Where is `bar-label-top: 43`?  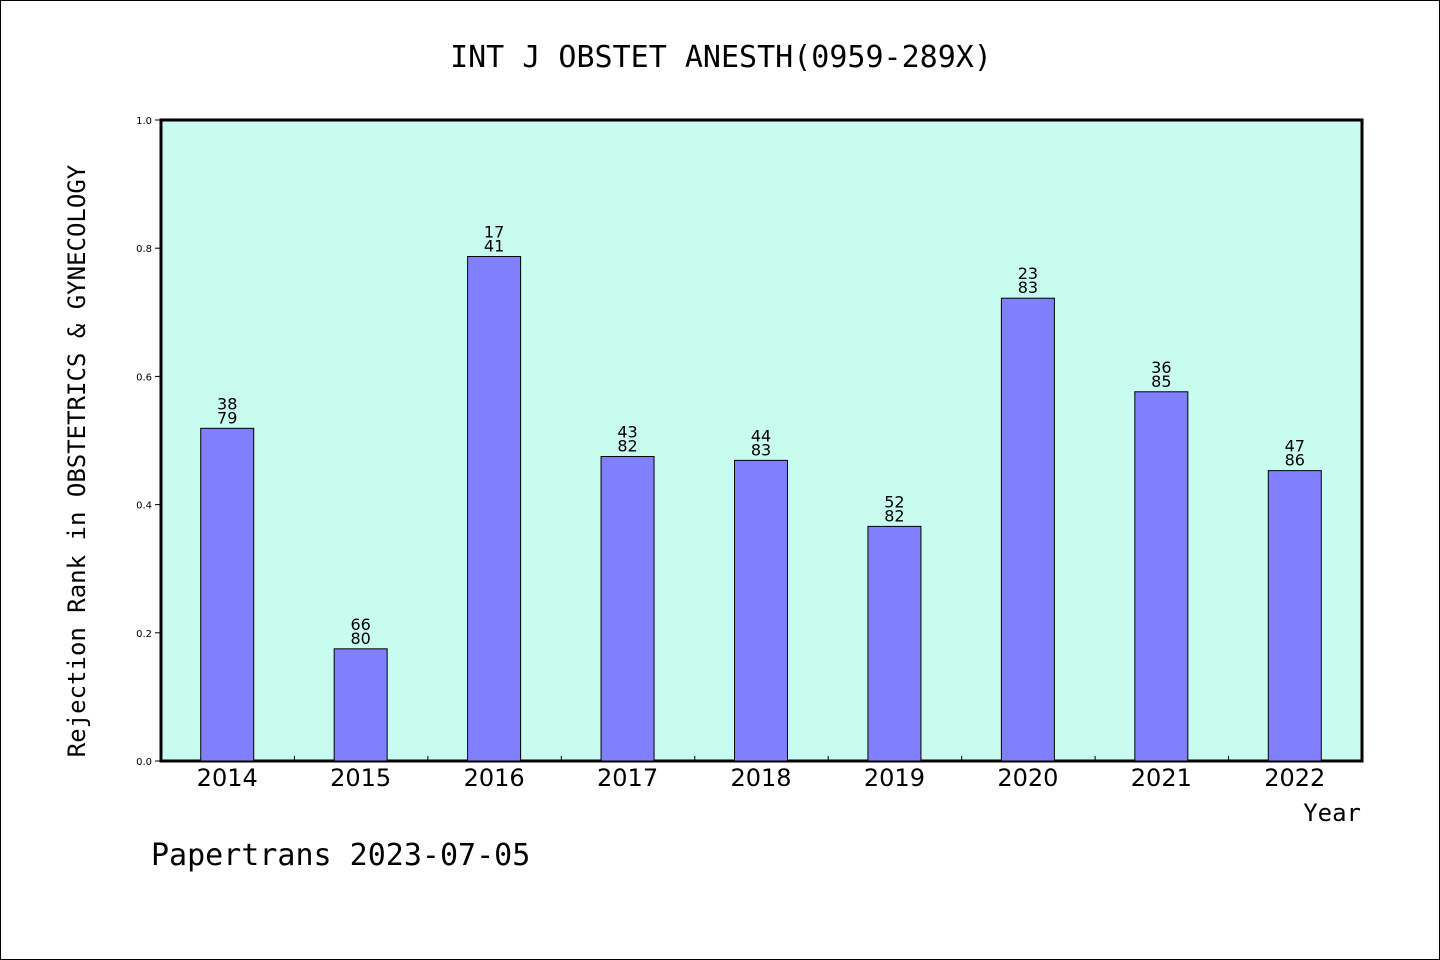 bar-label-top: 43 is located at coordinates (627, 432).